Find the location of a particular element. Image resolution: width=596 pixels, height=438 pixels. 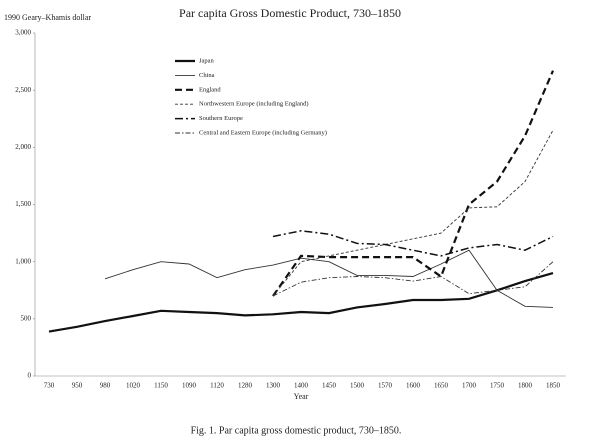

y-tick-label: 2,000 is located at coordinates (23, 147).